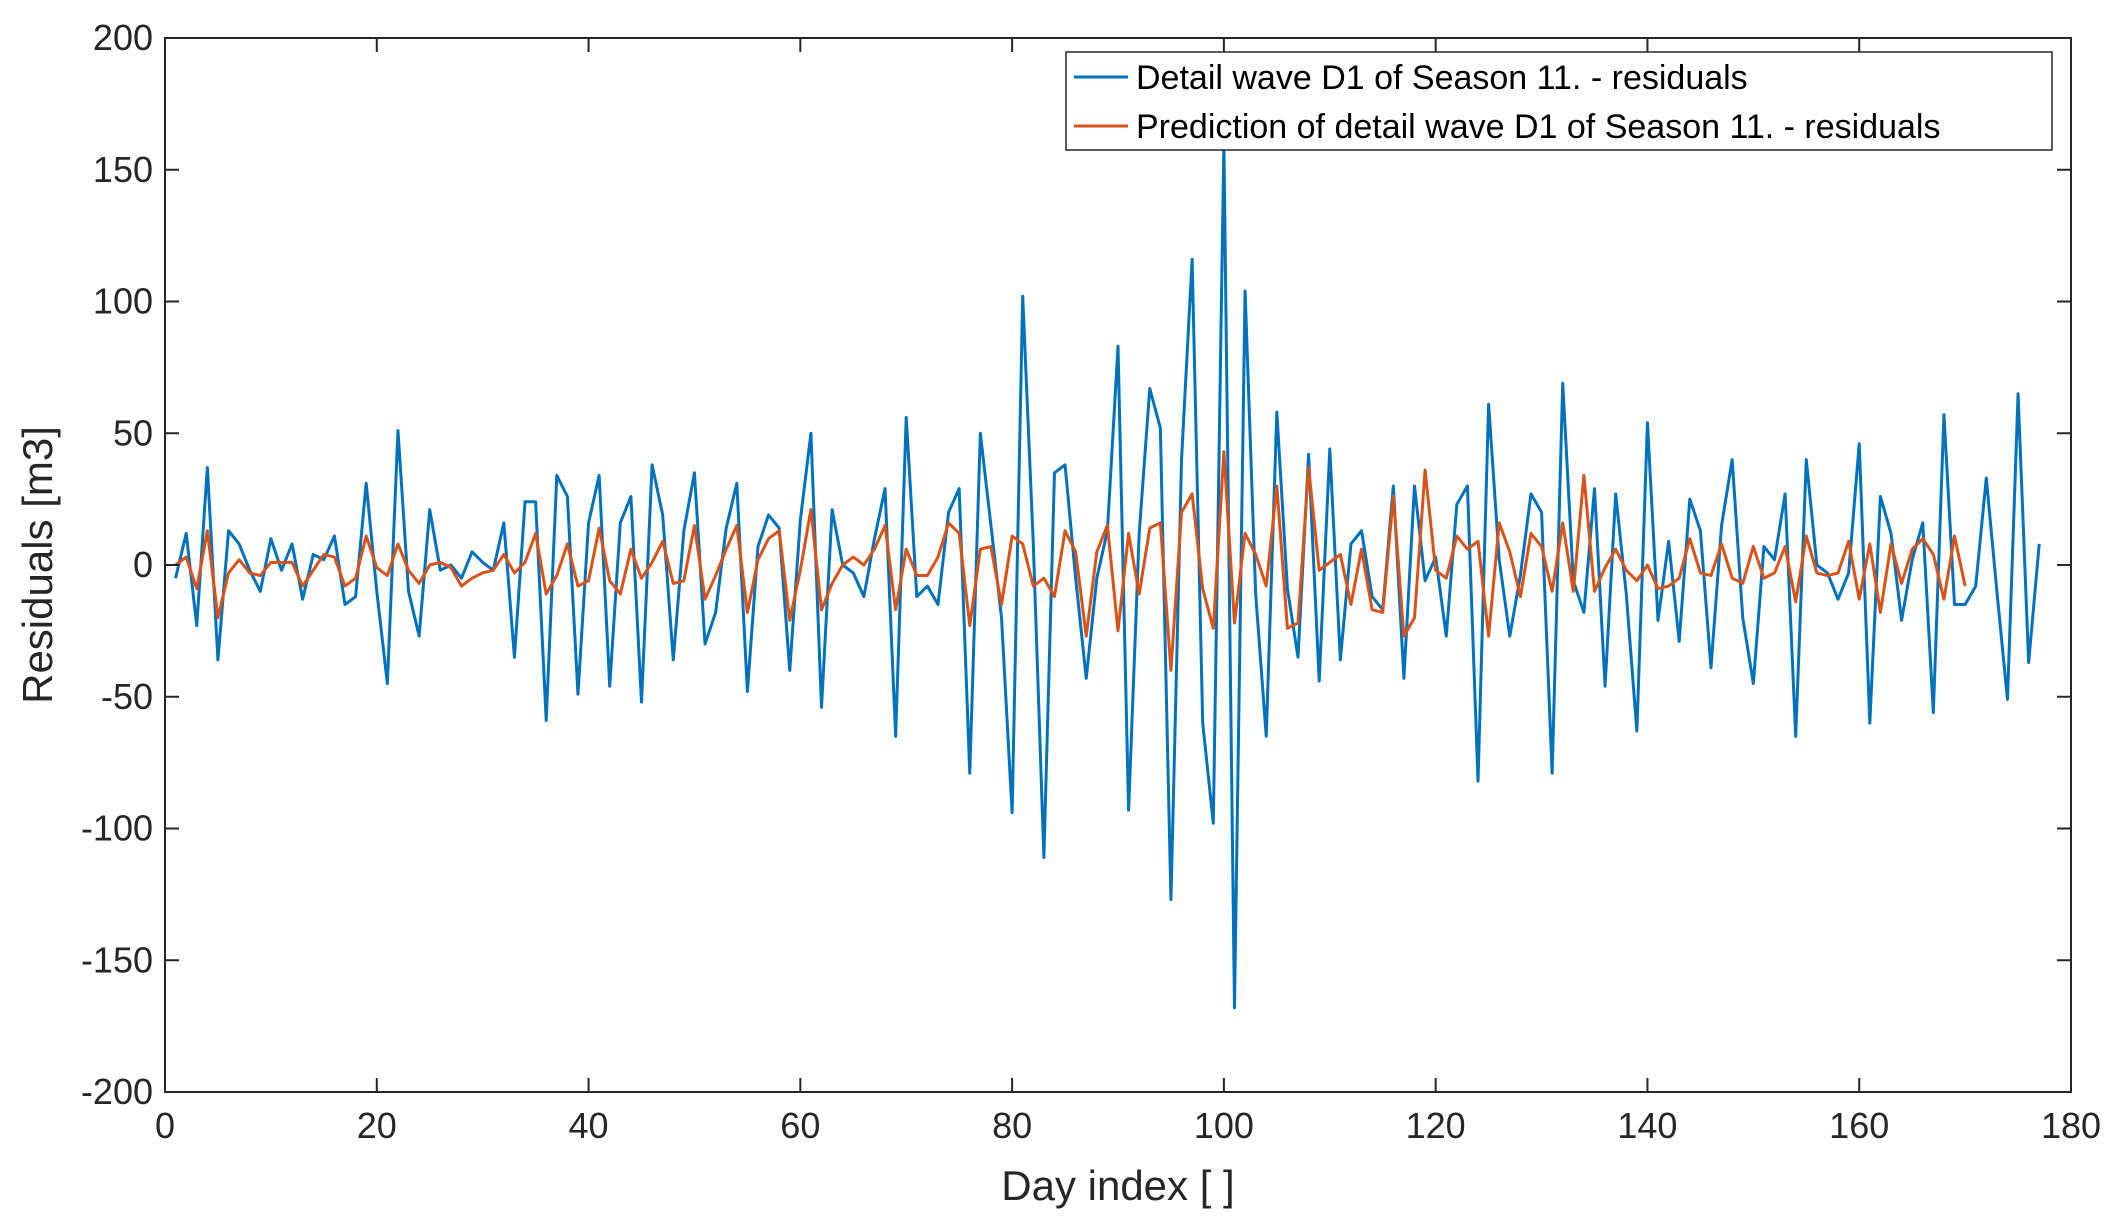 This screenshot has height=1226, width=2113. I want to click on y-tick-label: -200, so click(117, 1091).